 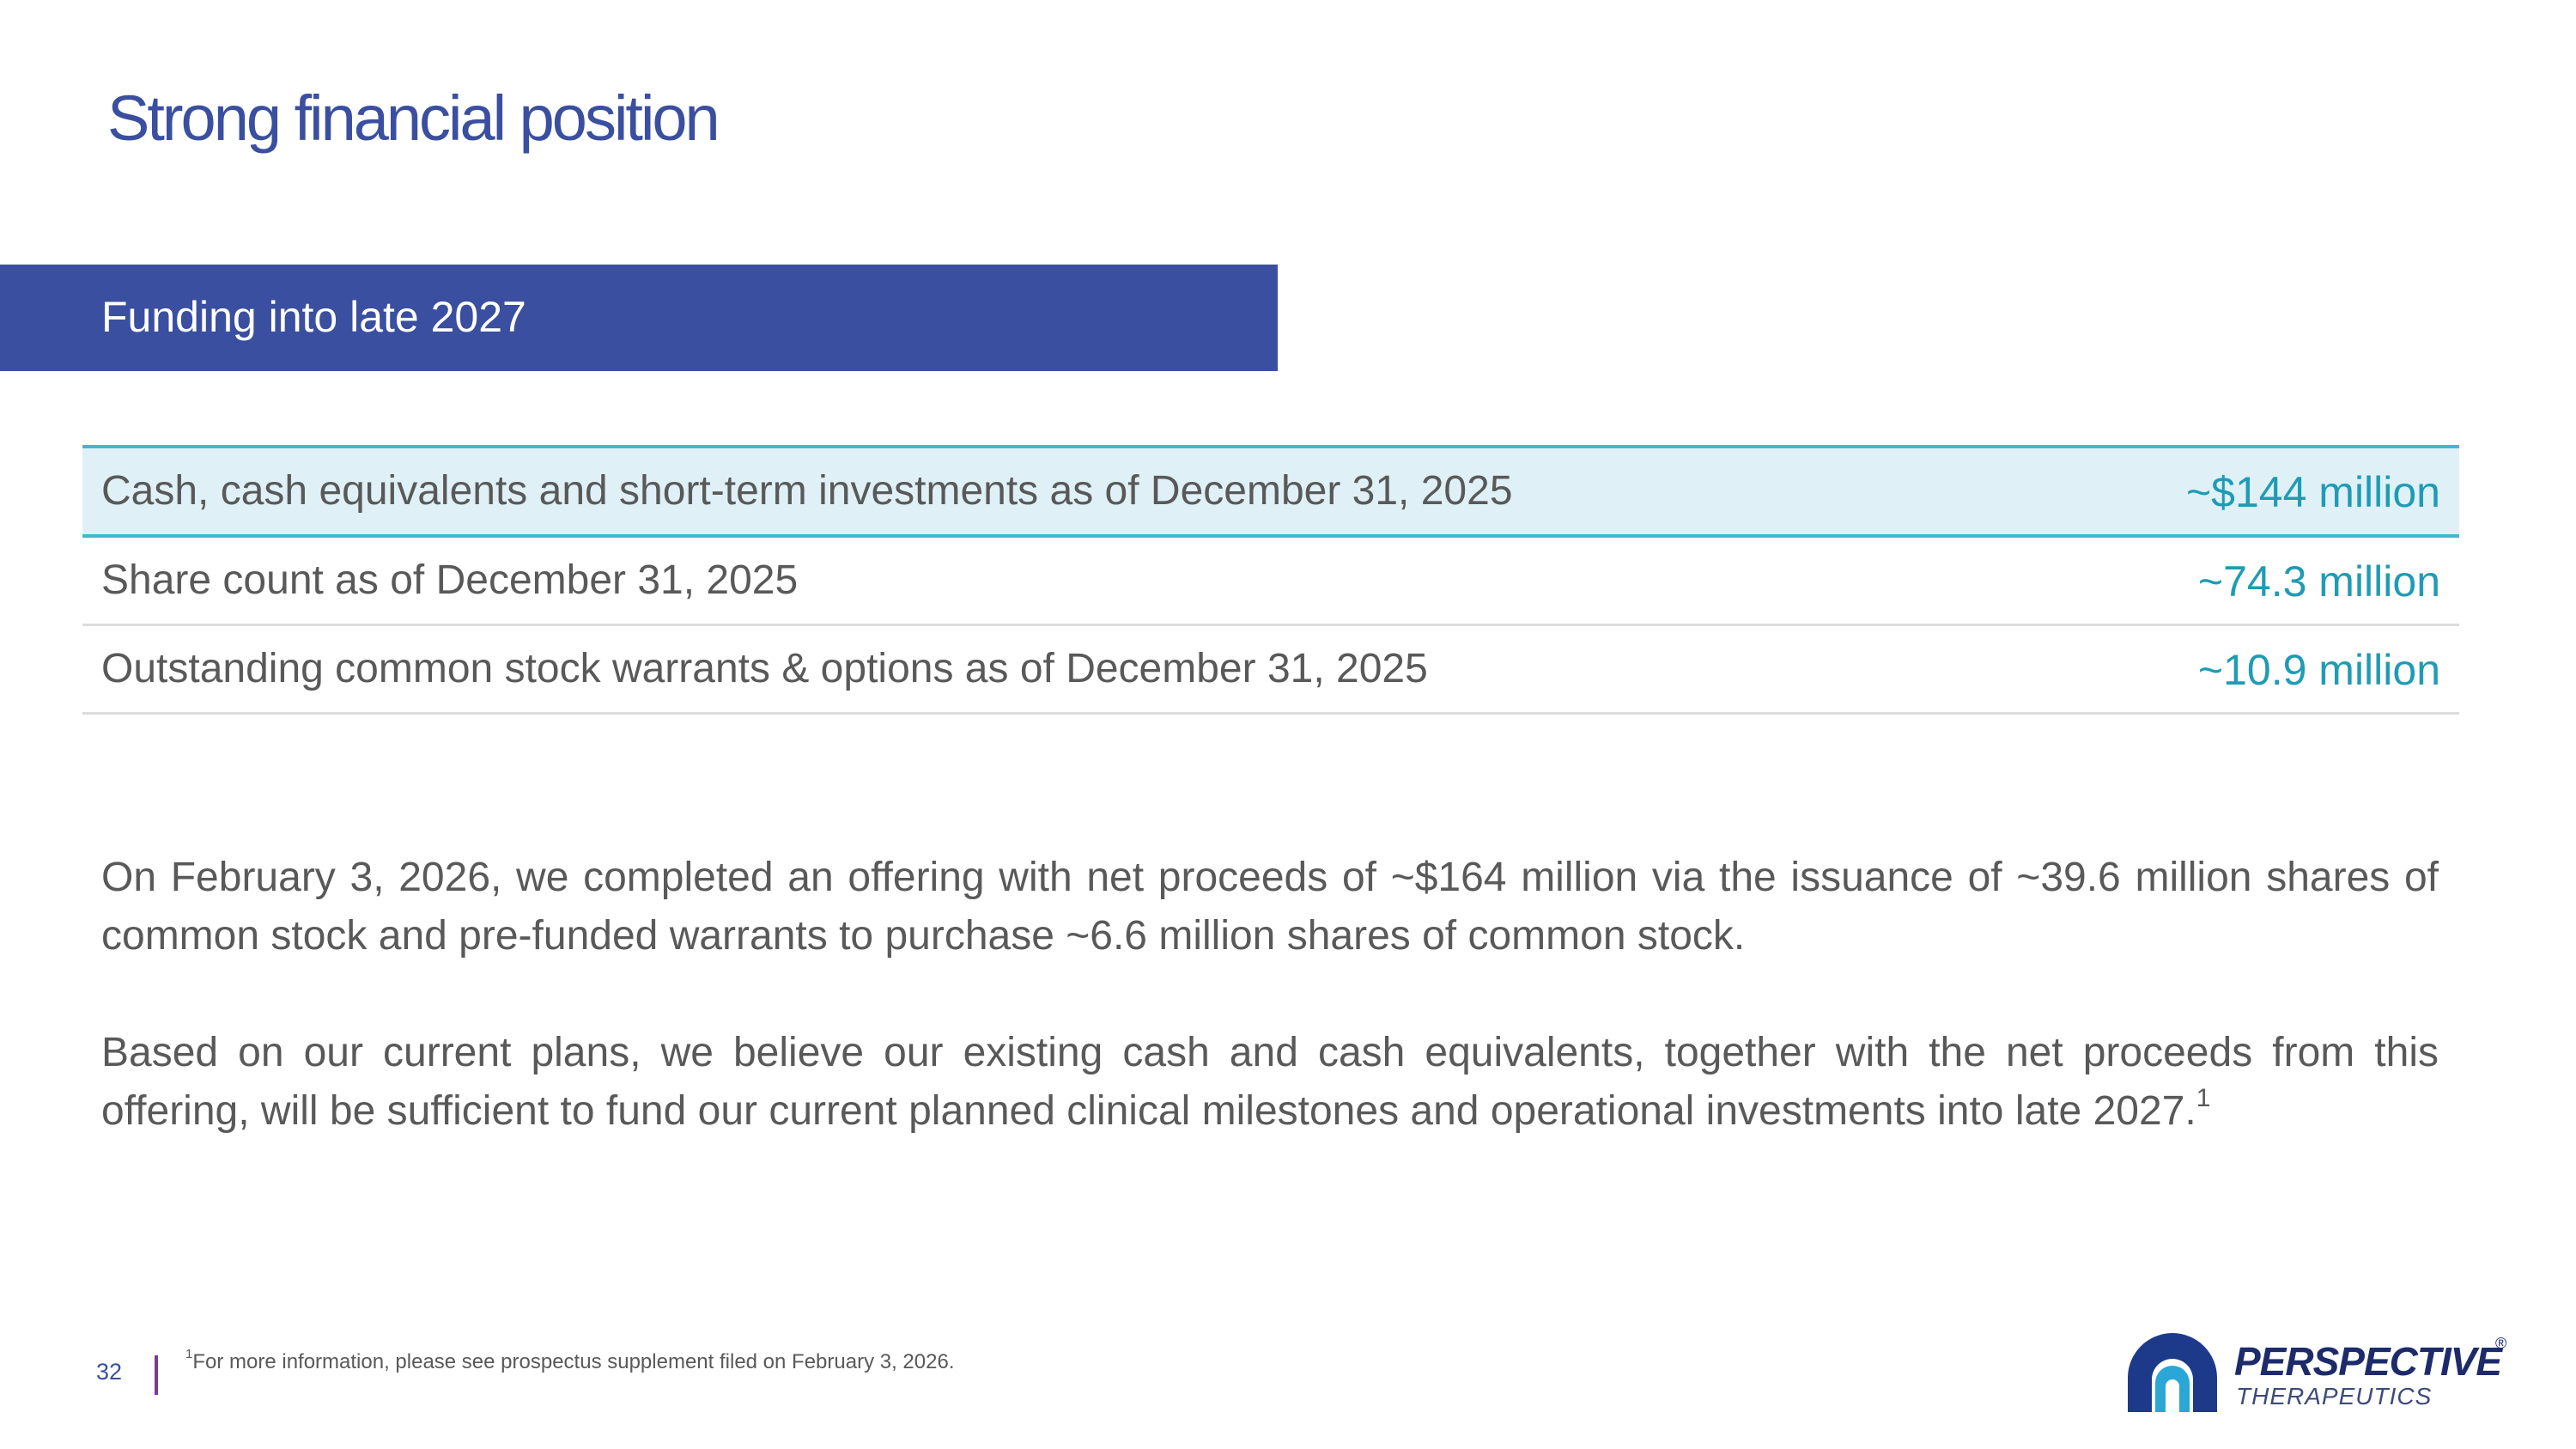 What do you see at coordinates (156, 1375) in the screenshot?
I see `page-divider` at bounding box center [156, 1375].